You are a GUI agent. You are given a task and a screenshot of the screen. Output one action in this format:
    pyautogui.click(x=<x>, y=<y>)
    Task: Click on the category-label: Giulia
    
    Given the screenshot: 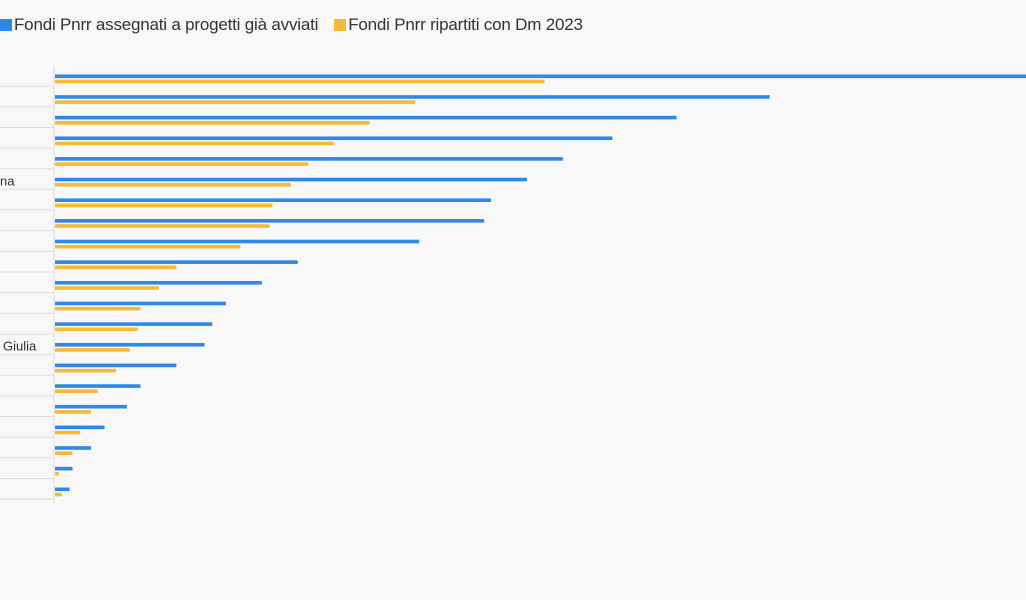 What is the action you would take?
    pyautogui.click(x=20, y=345)
    